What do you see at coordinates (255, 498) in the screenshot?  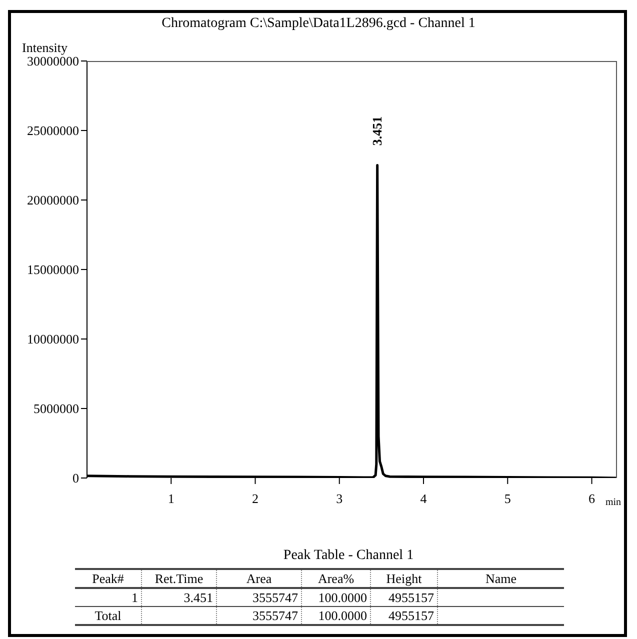 I see `x-tick-label: 2` at bounding box center [255, 498].